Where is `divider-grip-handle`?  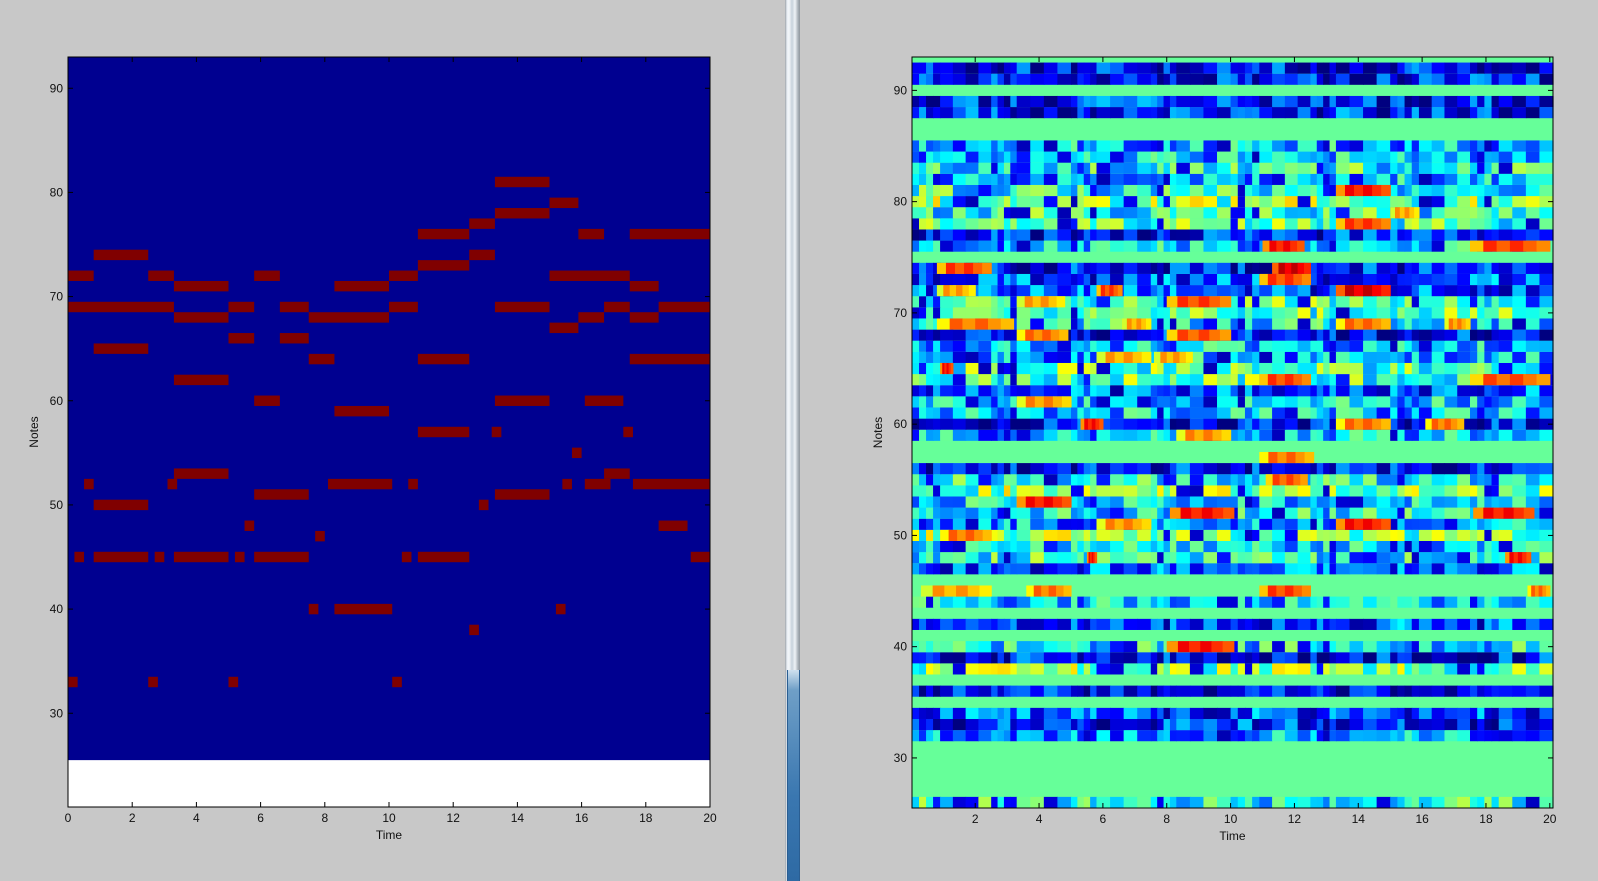
divider-grip-handle is located at coordinates (793, 775).